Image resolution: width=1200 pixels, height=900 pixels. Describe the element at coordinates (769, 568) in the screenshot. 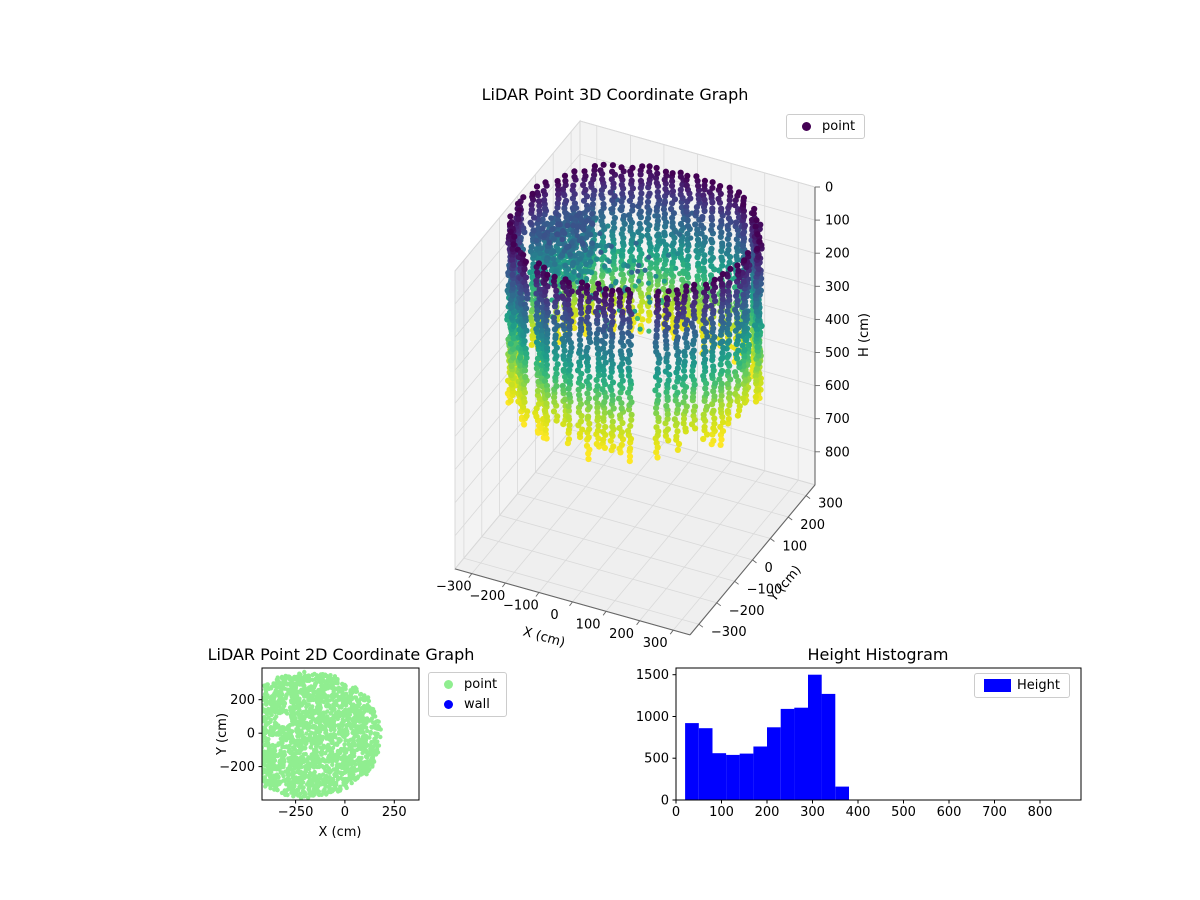

I see `plot3d-y-tick-label: 0` at that location.